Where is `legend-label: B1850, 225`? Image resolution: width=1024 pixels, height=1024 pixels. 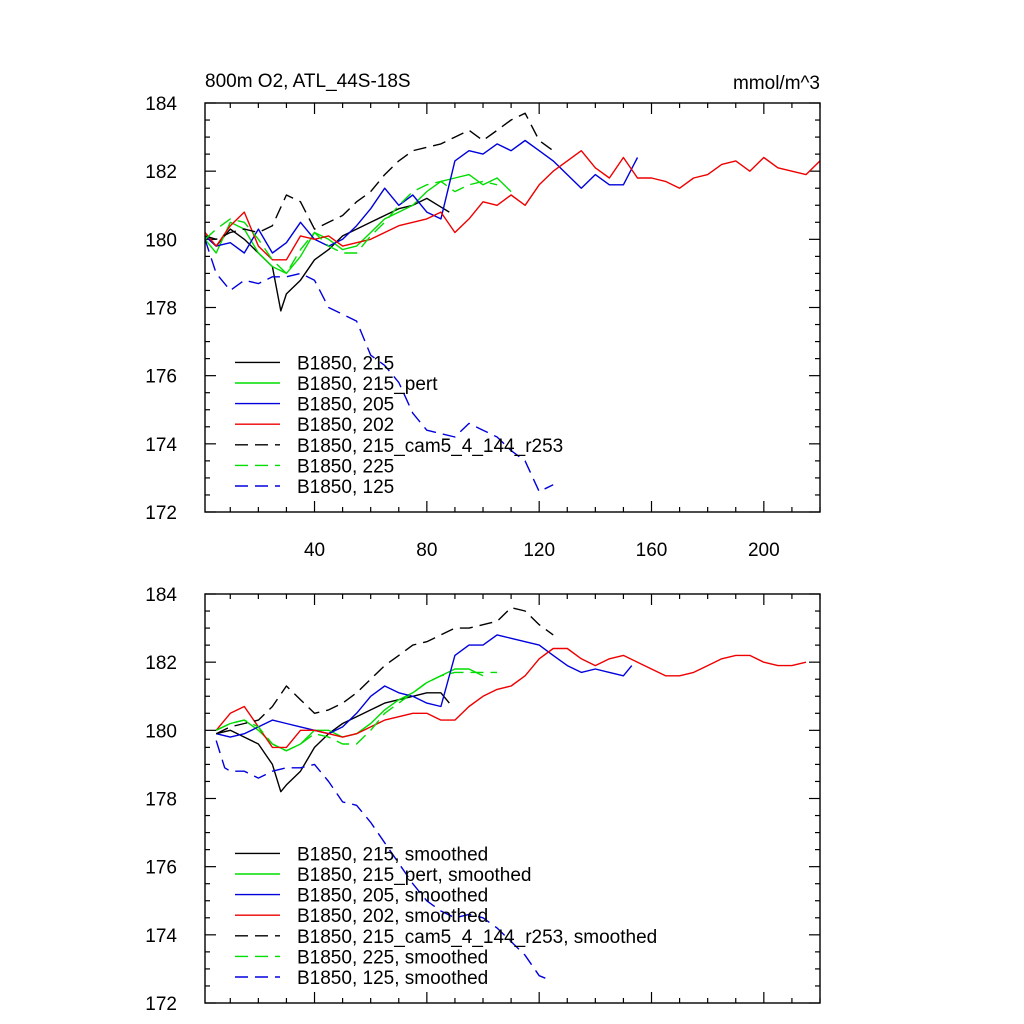 legend-label: B1850, 225 is located at coordinates (345, 466).